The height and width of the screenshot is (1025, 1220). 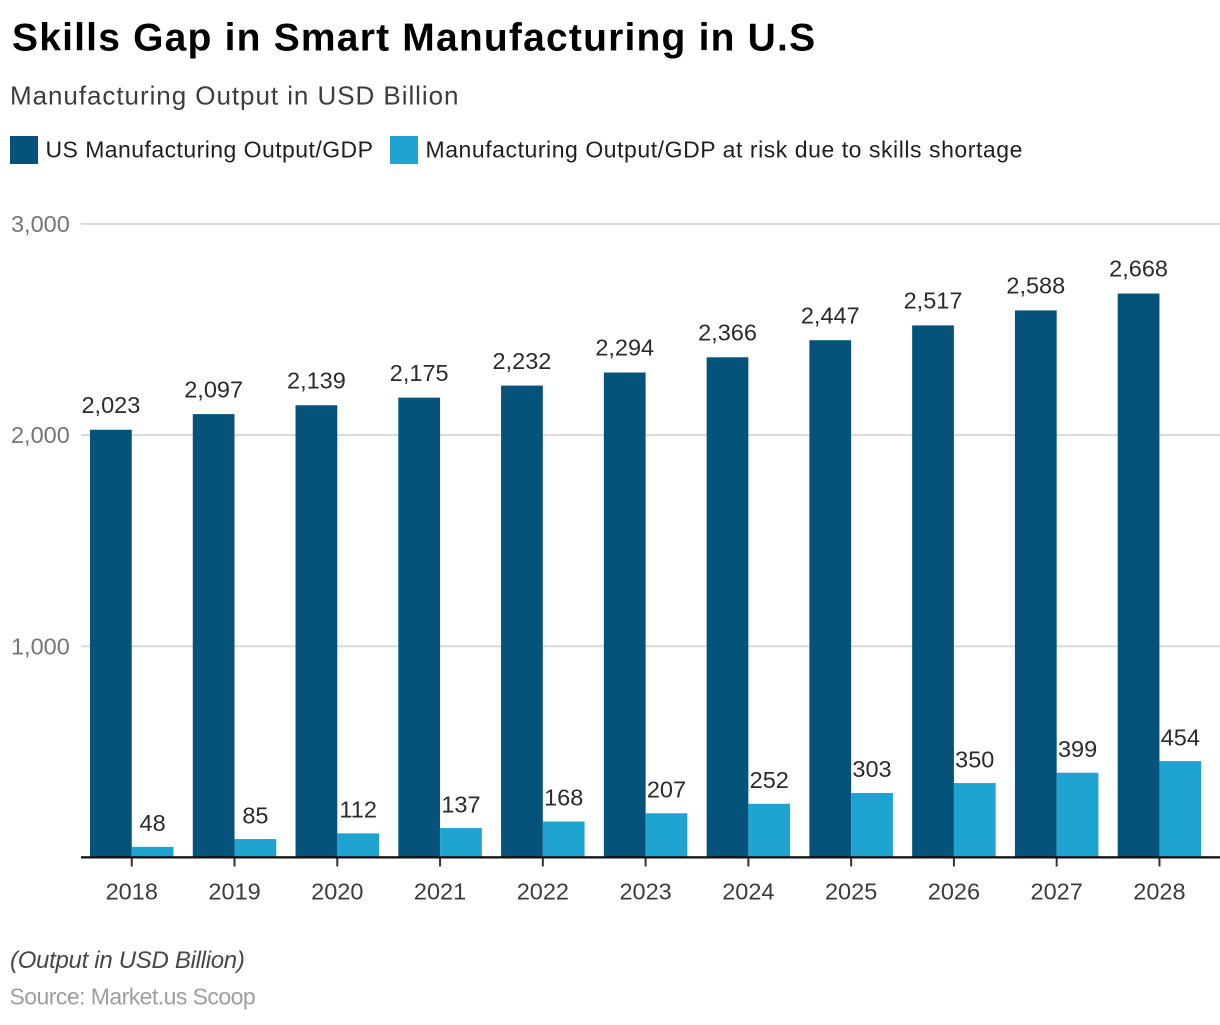 What do you see at coordinates (563, 798) in the screenshot?
I see `svg-text: 168` at bounding box center [563, 798].